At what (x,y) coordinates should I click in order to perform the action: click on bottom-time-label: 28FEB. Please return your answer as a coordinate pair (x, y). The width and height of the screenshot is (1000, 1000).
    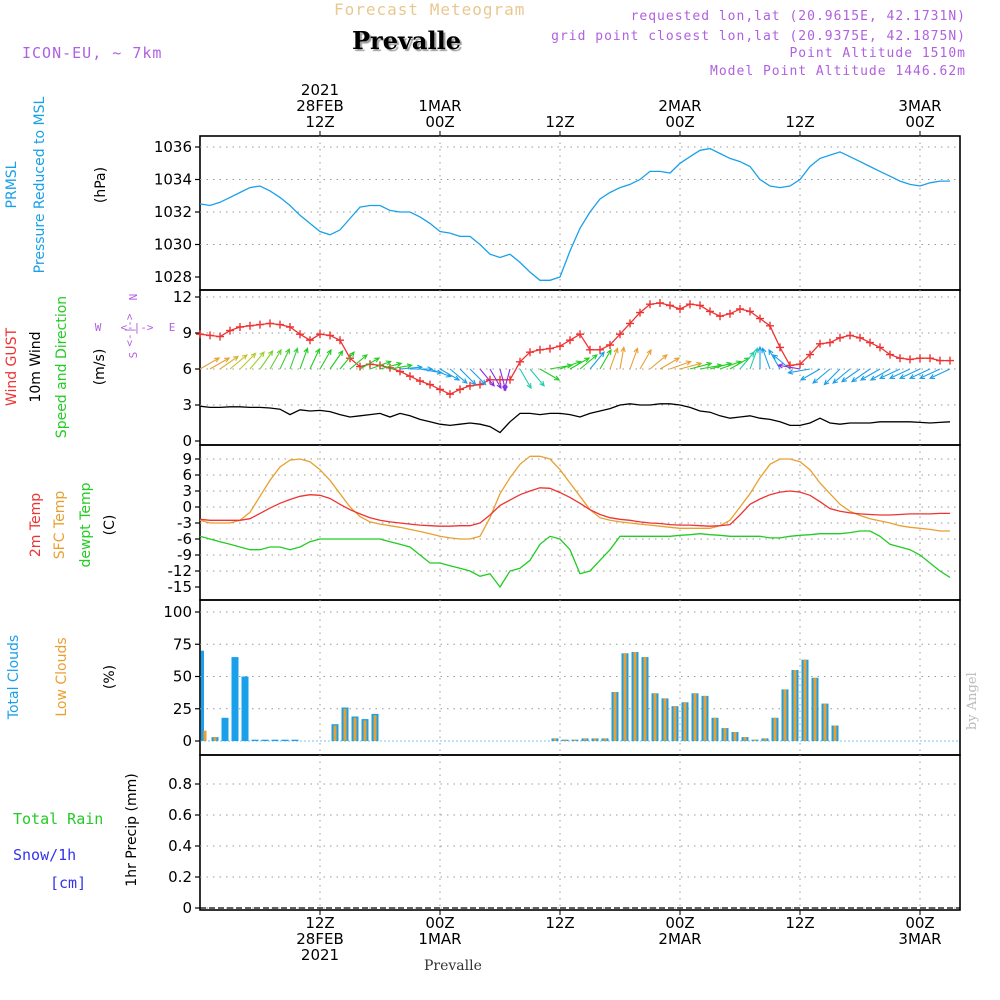
    Looking at the image, I should click on (319, 939).